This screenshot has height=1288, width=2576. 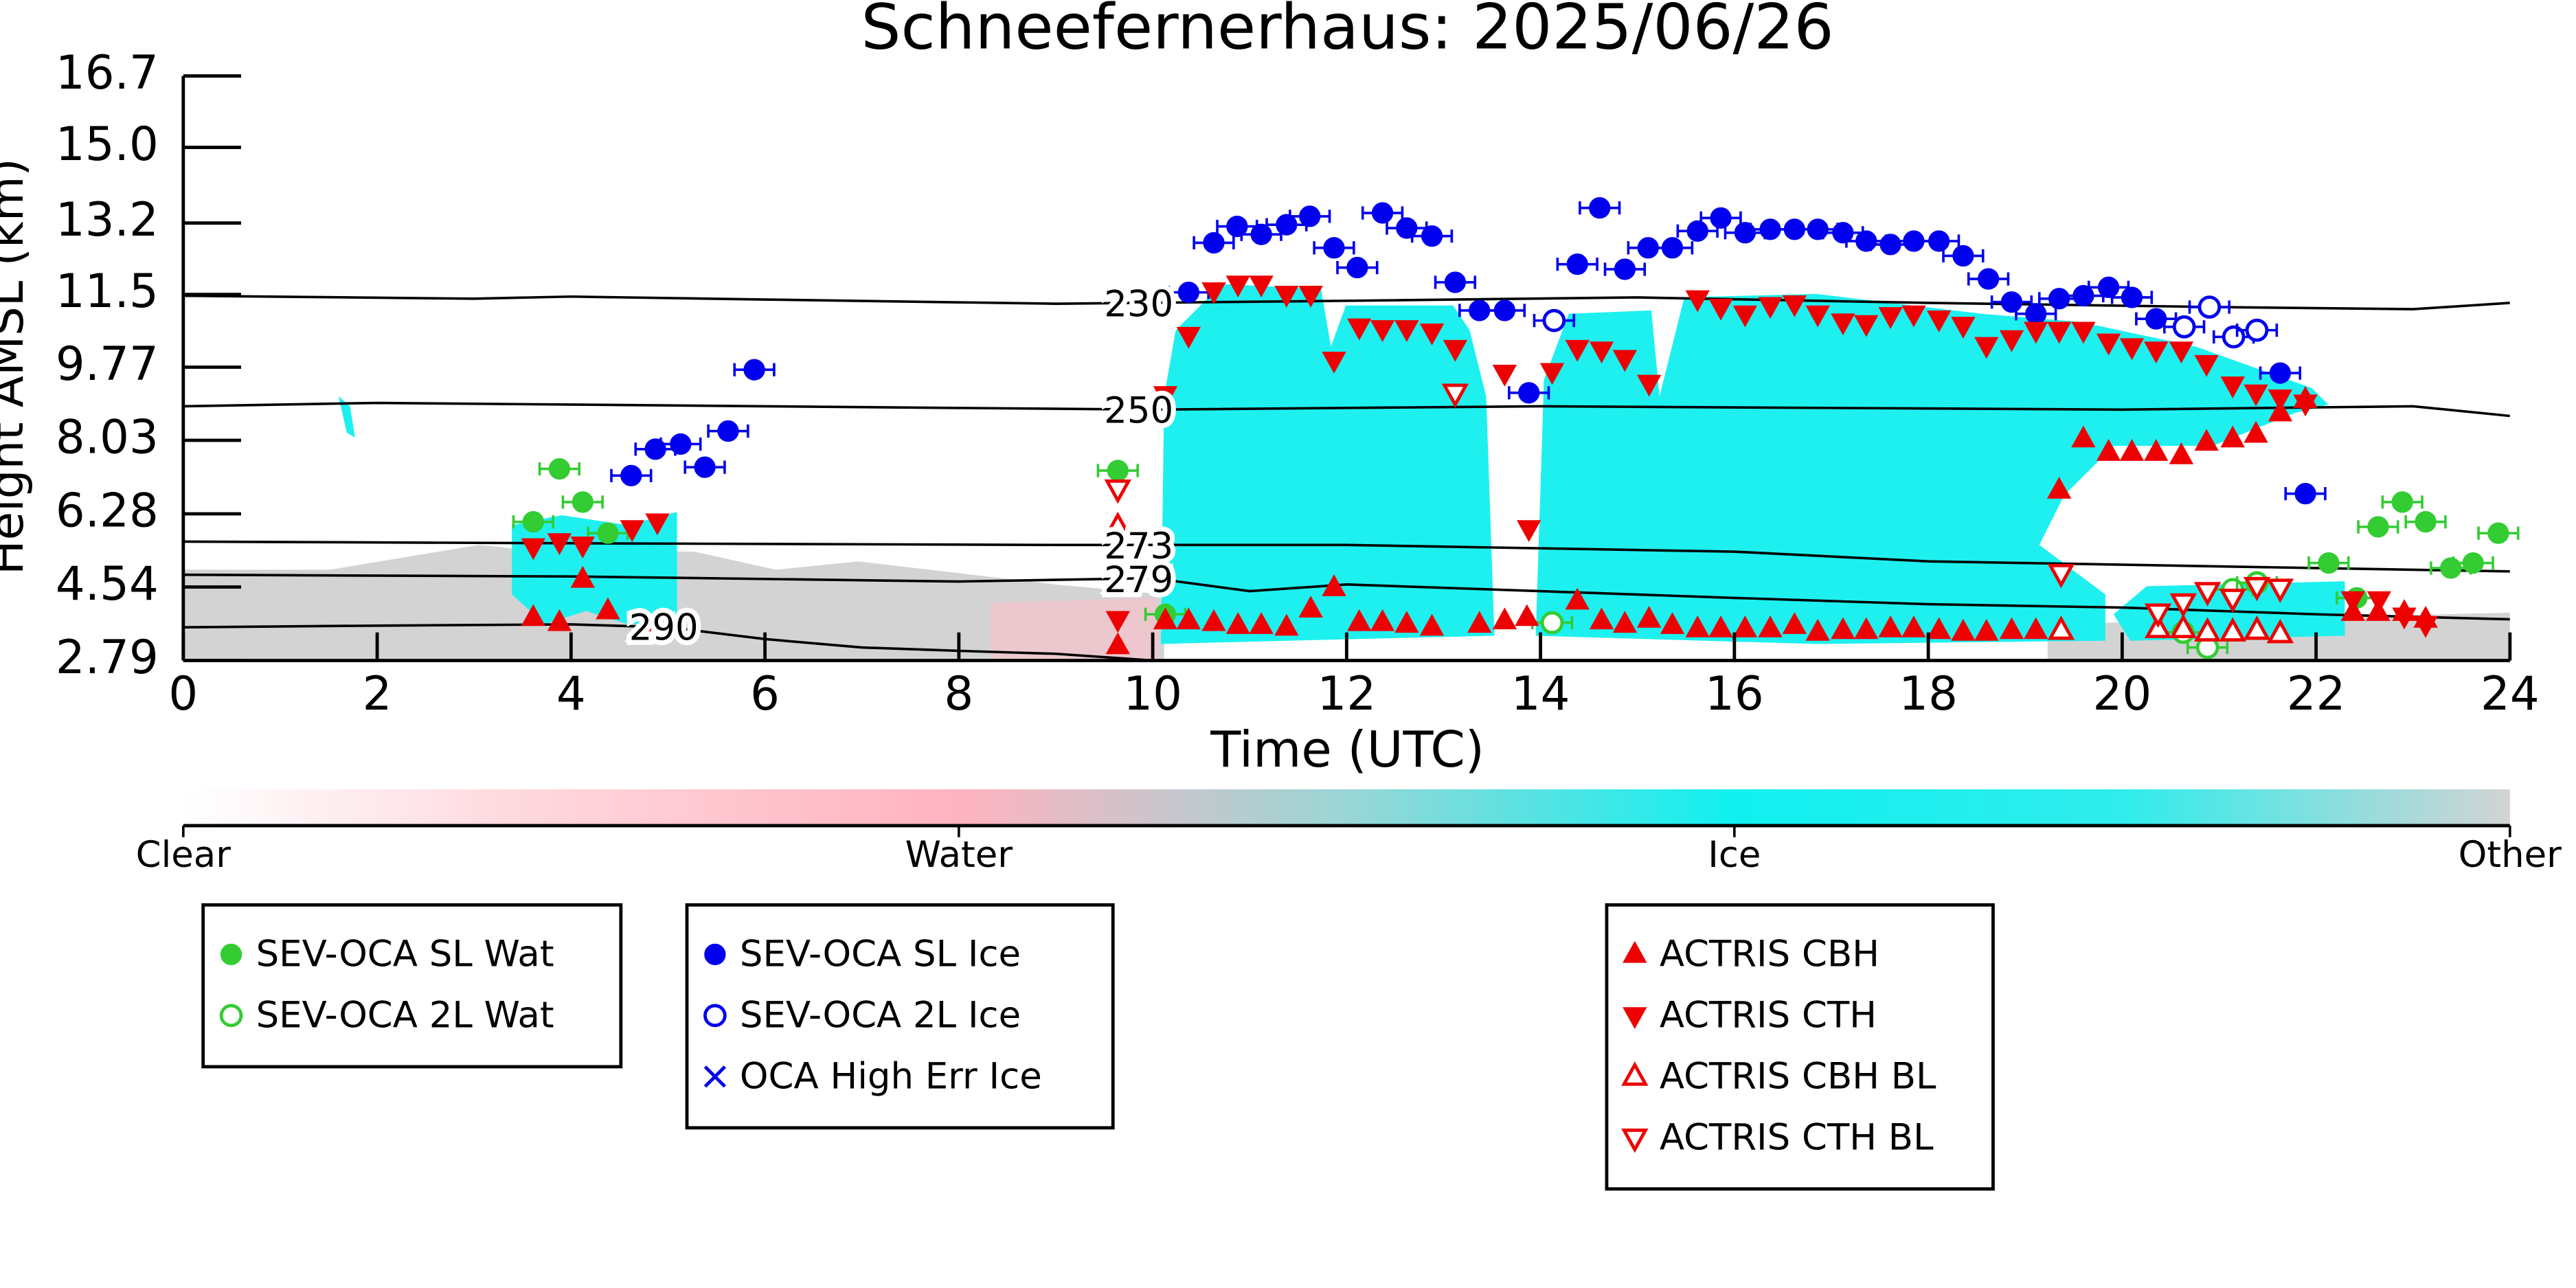 I want to click on x-tick-label: 10, so click(x=1152, y=694).